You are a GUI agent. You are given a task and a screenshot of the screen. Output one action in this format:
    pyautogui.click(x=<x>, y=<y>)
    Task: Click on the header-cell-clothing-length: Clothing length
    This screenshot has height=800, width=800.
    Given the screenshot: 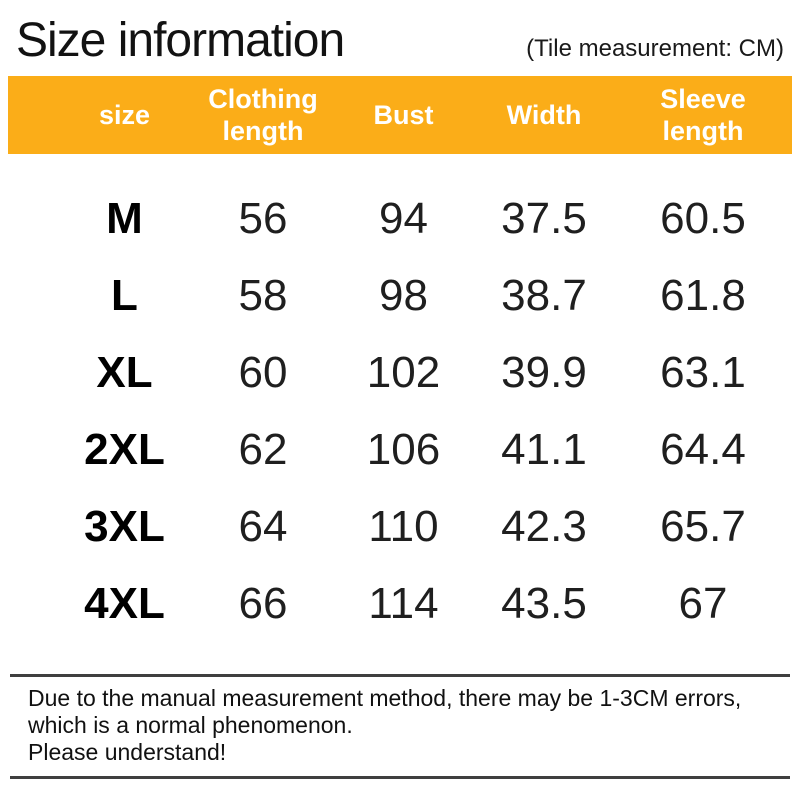 What is the action you would take?
    pyautogui.click(x=263, y=115)
    